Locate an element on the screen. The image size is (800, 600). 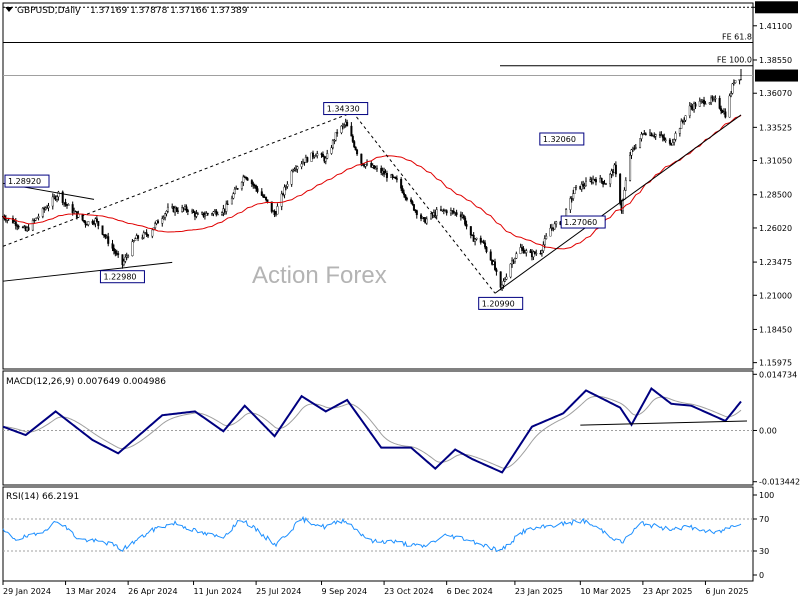
rsi-y-tick-label: 0 is located at coordinates (761, 575).